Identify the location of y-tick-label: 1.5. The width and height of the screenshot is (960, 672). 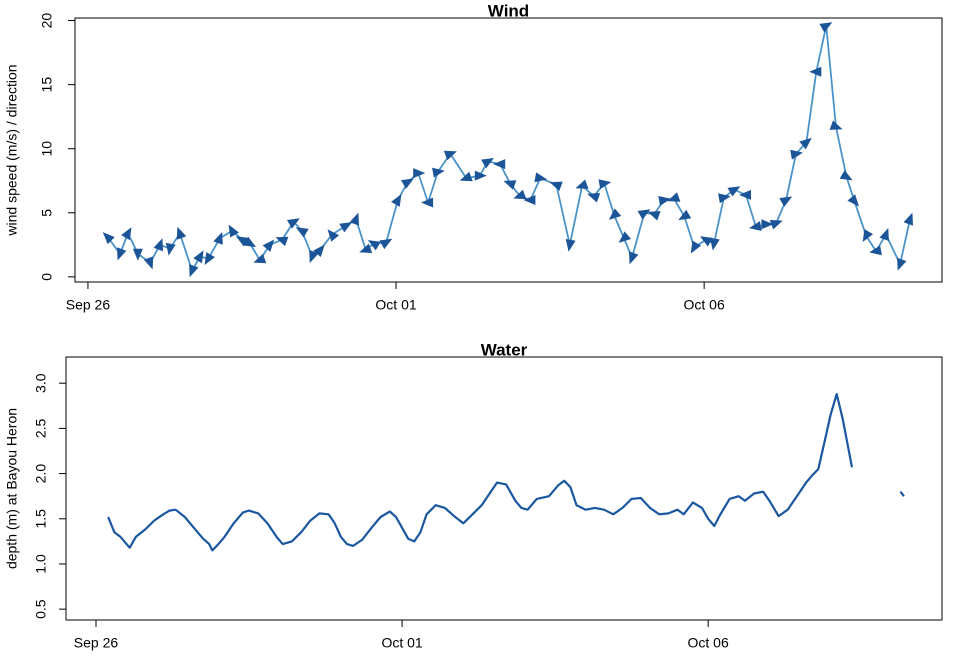
(41, 519).